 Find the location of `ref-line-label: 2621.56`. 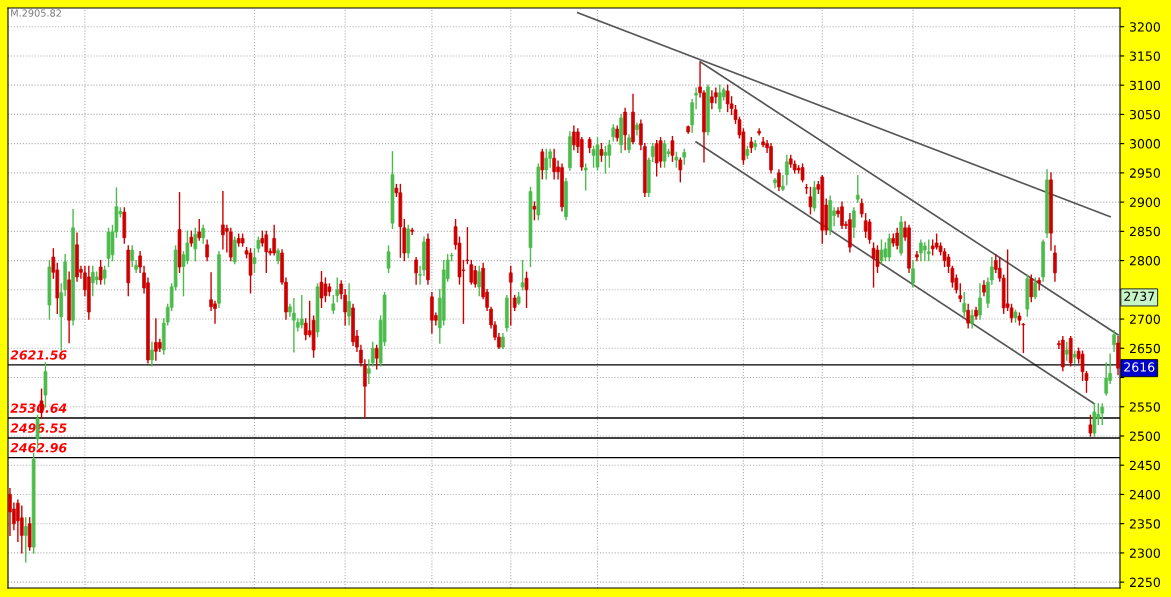

ref-line-label: 2621.56 is located at coordinates (38, 355).